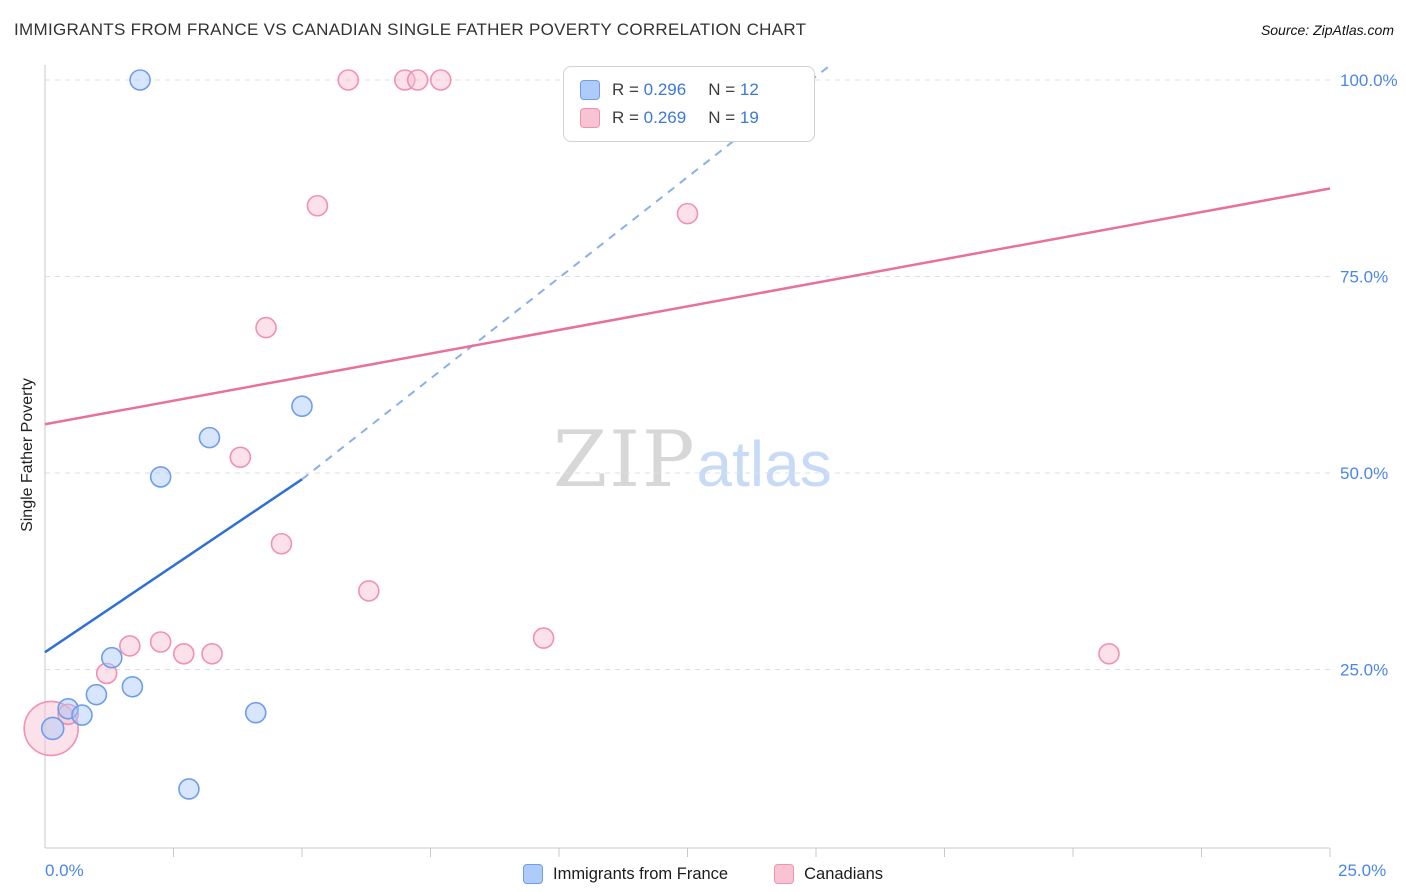 This screenshot has width=1406, height=892. I want to click on legend-swatch-canadians, so click(590, 118).